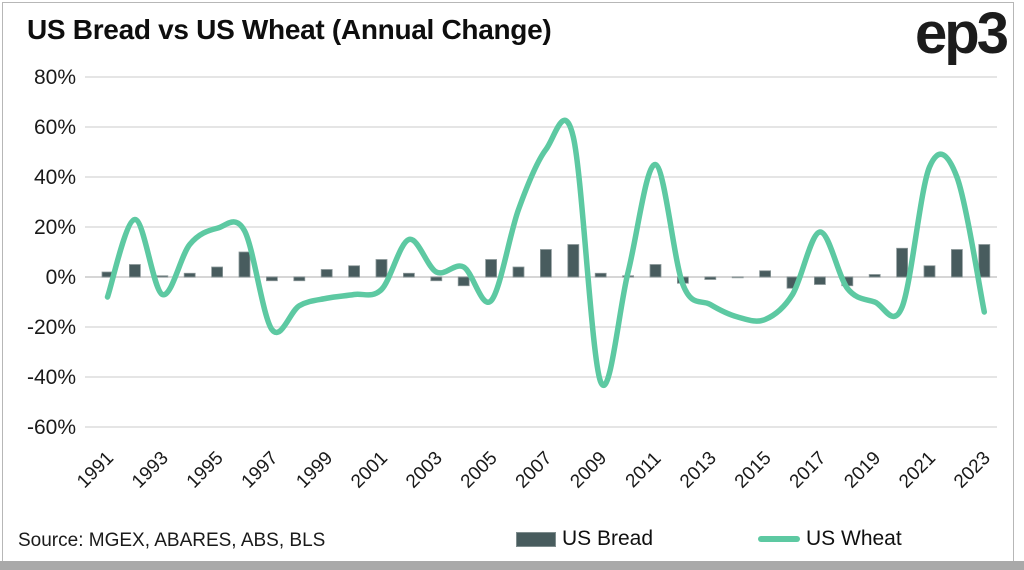  What do you see at coordinates (217, 272) in the screenshot?
I see `bread-bar-1995` at bounding box center [217, 272].